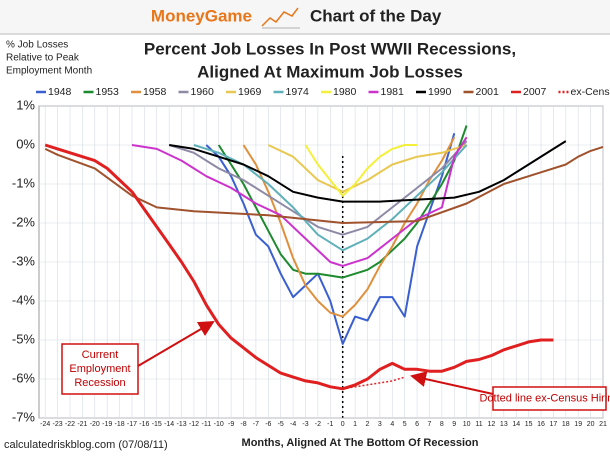 This screenshot has height=458, width=610. What do you see at coordinates (405, 424) in the screenshot?
I see `x-tick-label: 5` at bounding box center [405, 424].